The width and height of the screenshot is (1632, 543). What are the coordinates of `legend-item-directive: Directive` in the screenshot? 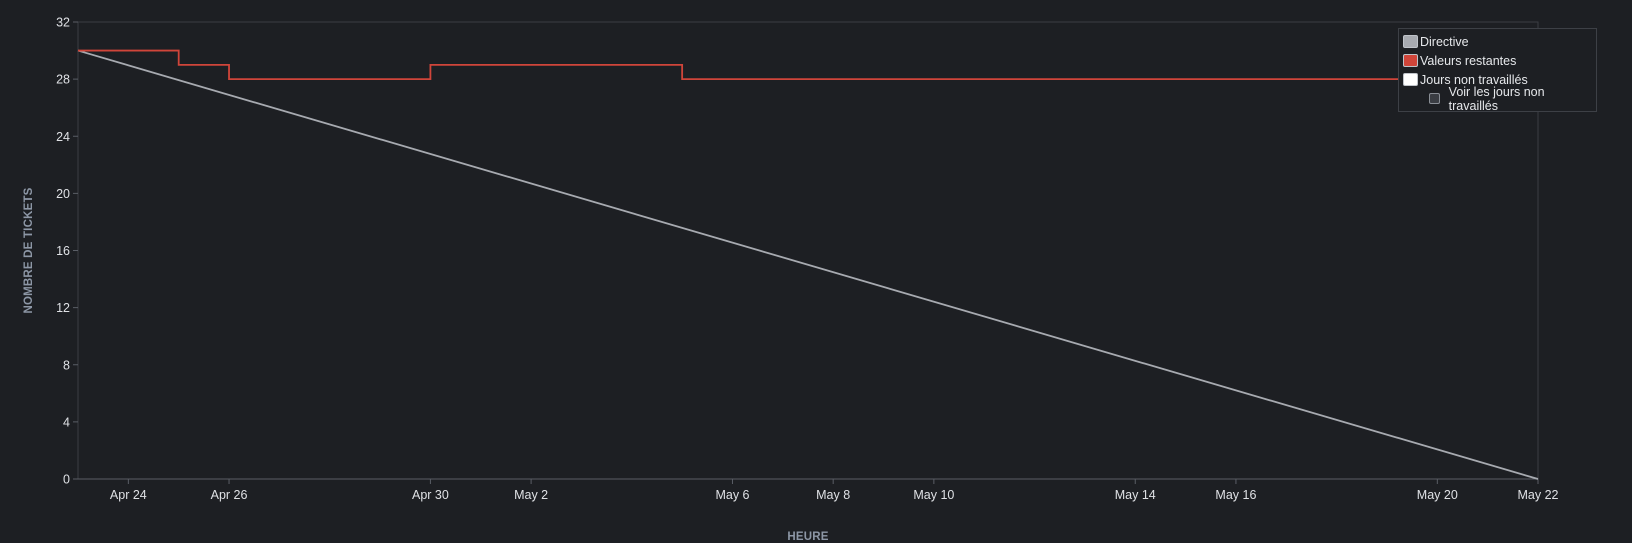 It's located at (1497, 41).